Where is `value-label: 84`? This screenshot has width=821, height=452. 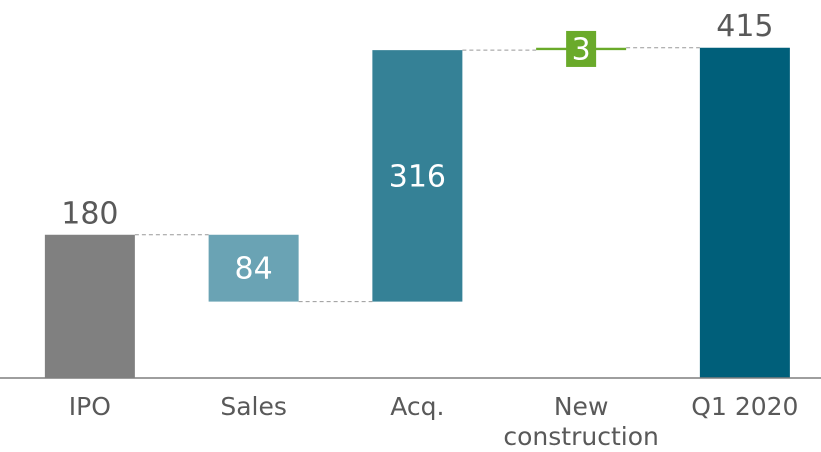
value-label: 84 is located at coordinates (254, 269).